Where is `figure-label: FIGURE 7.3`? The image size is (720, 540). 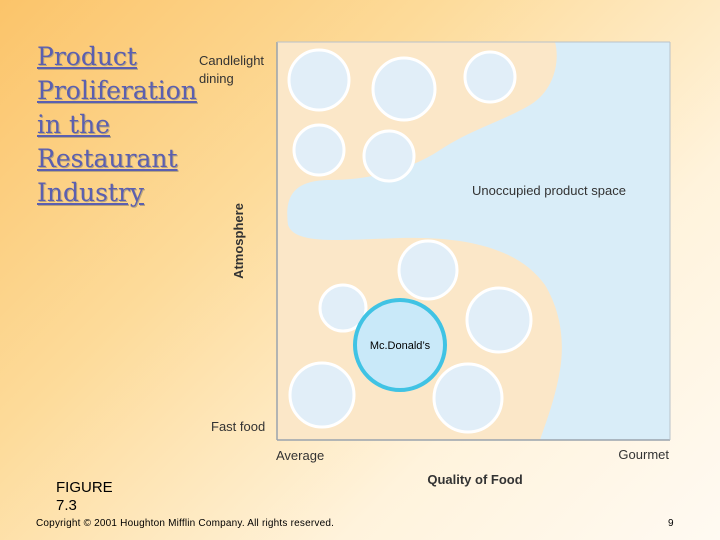
figure-label: FIGURE 7.3 is located at coordinates (84, 496).